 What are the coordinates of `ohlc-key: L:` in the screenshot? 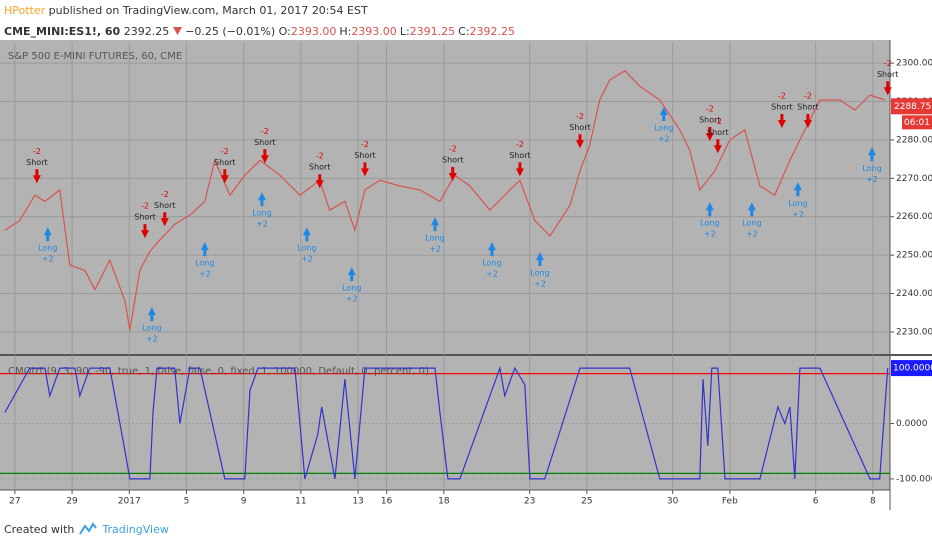 It's located at (404, 31).